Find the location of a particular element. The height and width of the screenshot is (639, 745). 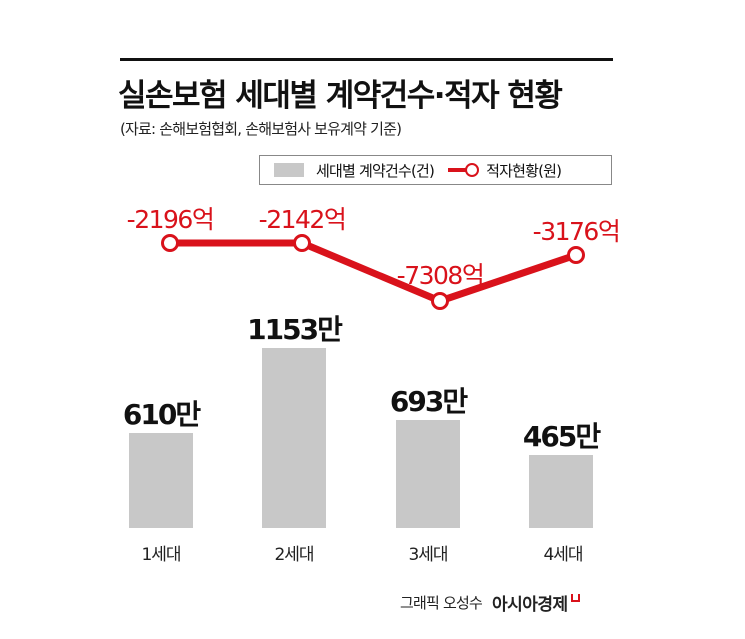

title-rule is located at coordinates (366, 59).